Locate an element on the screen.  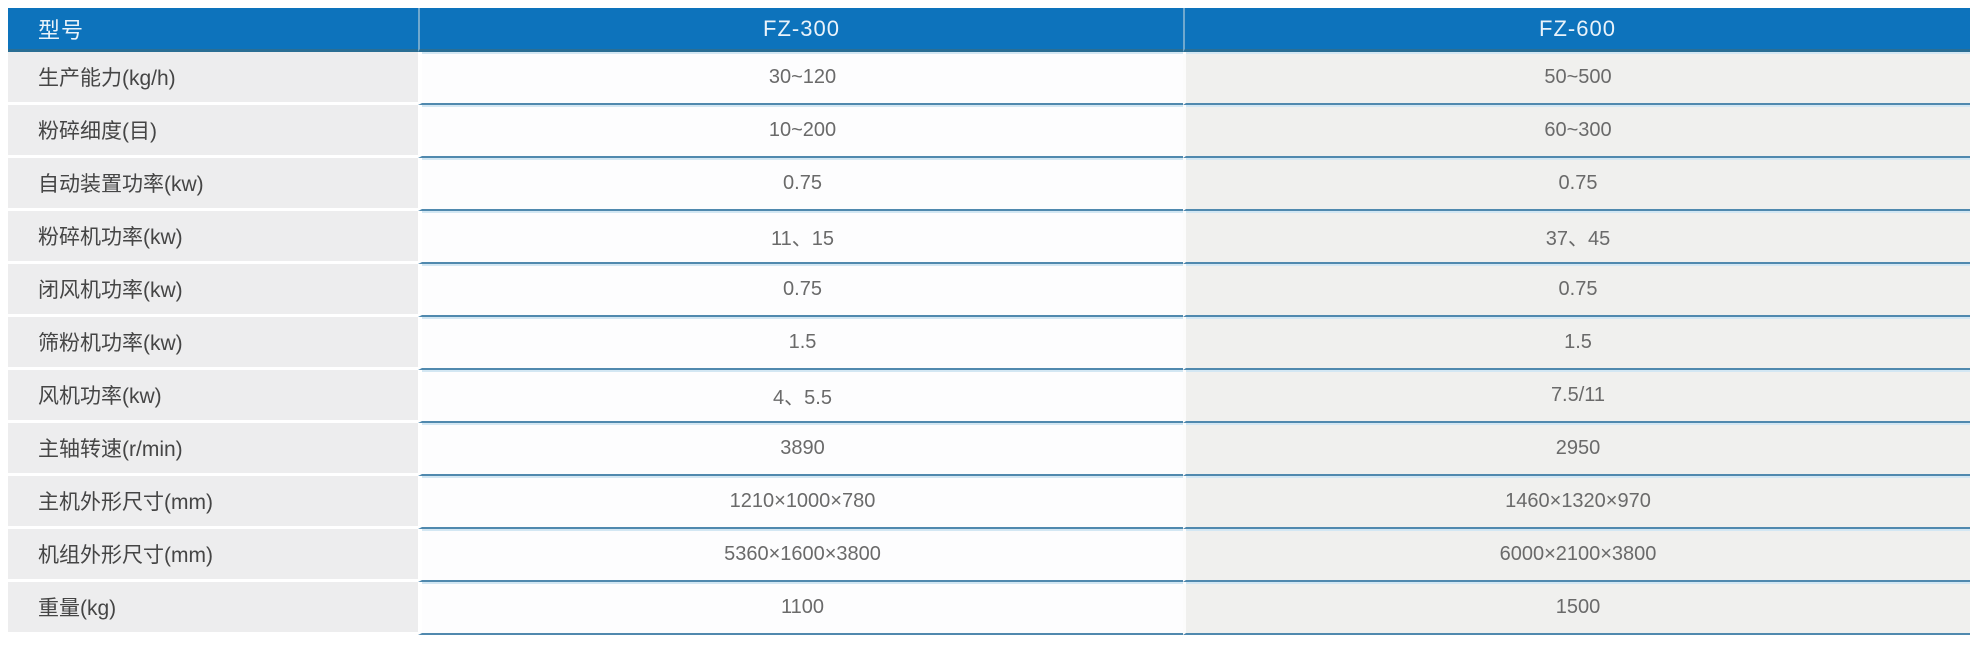
header-cell-model-label: 型号 is located at coordinates (213, 30).